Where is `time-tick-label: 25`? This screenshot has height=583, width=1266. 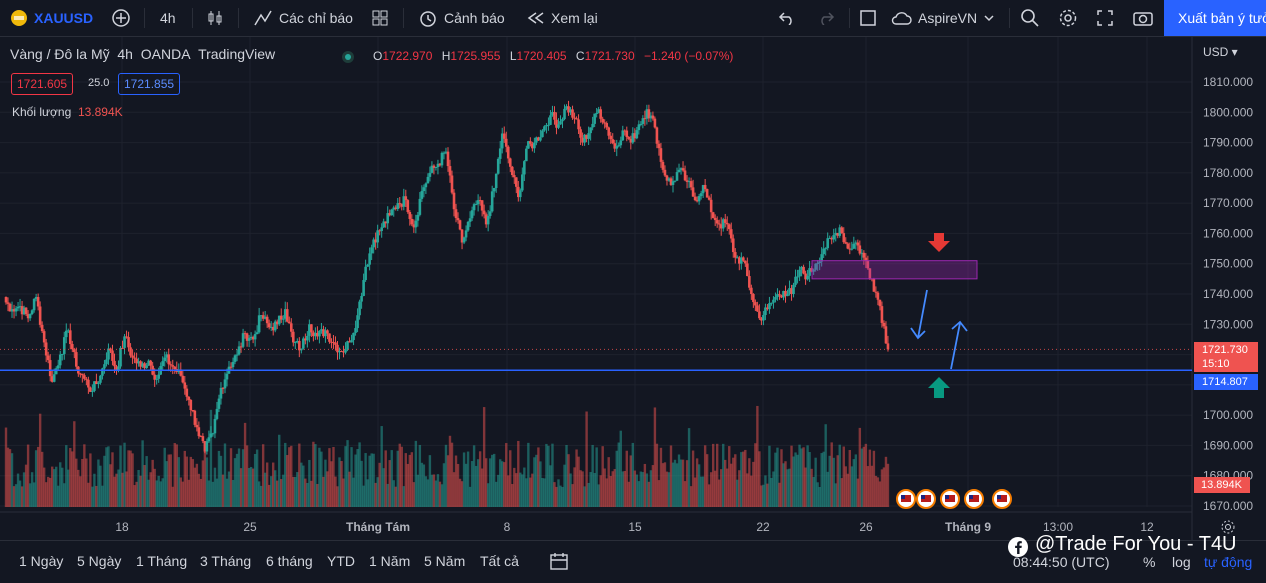
time-tick-label: 25 is located at coordinates (250, 527).